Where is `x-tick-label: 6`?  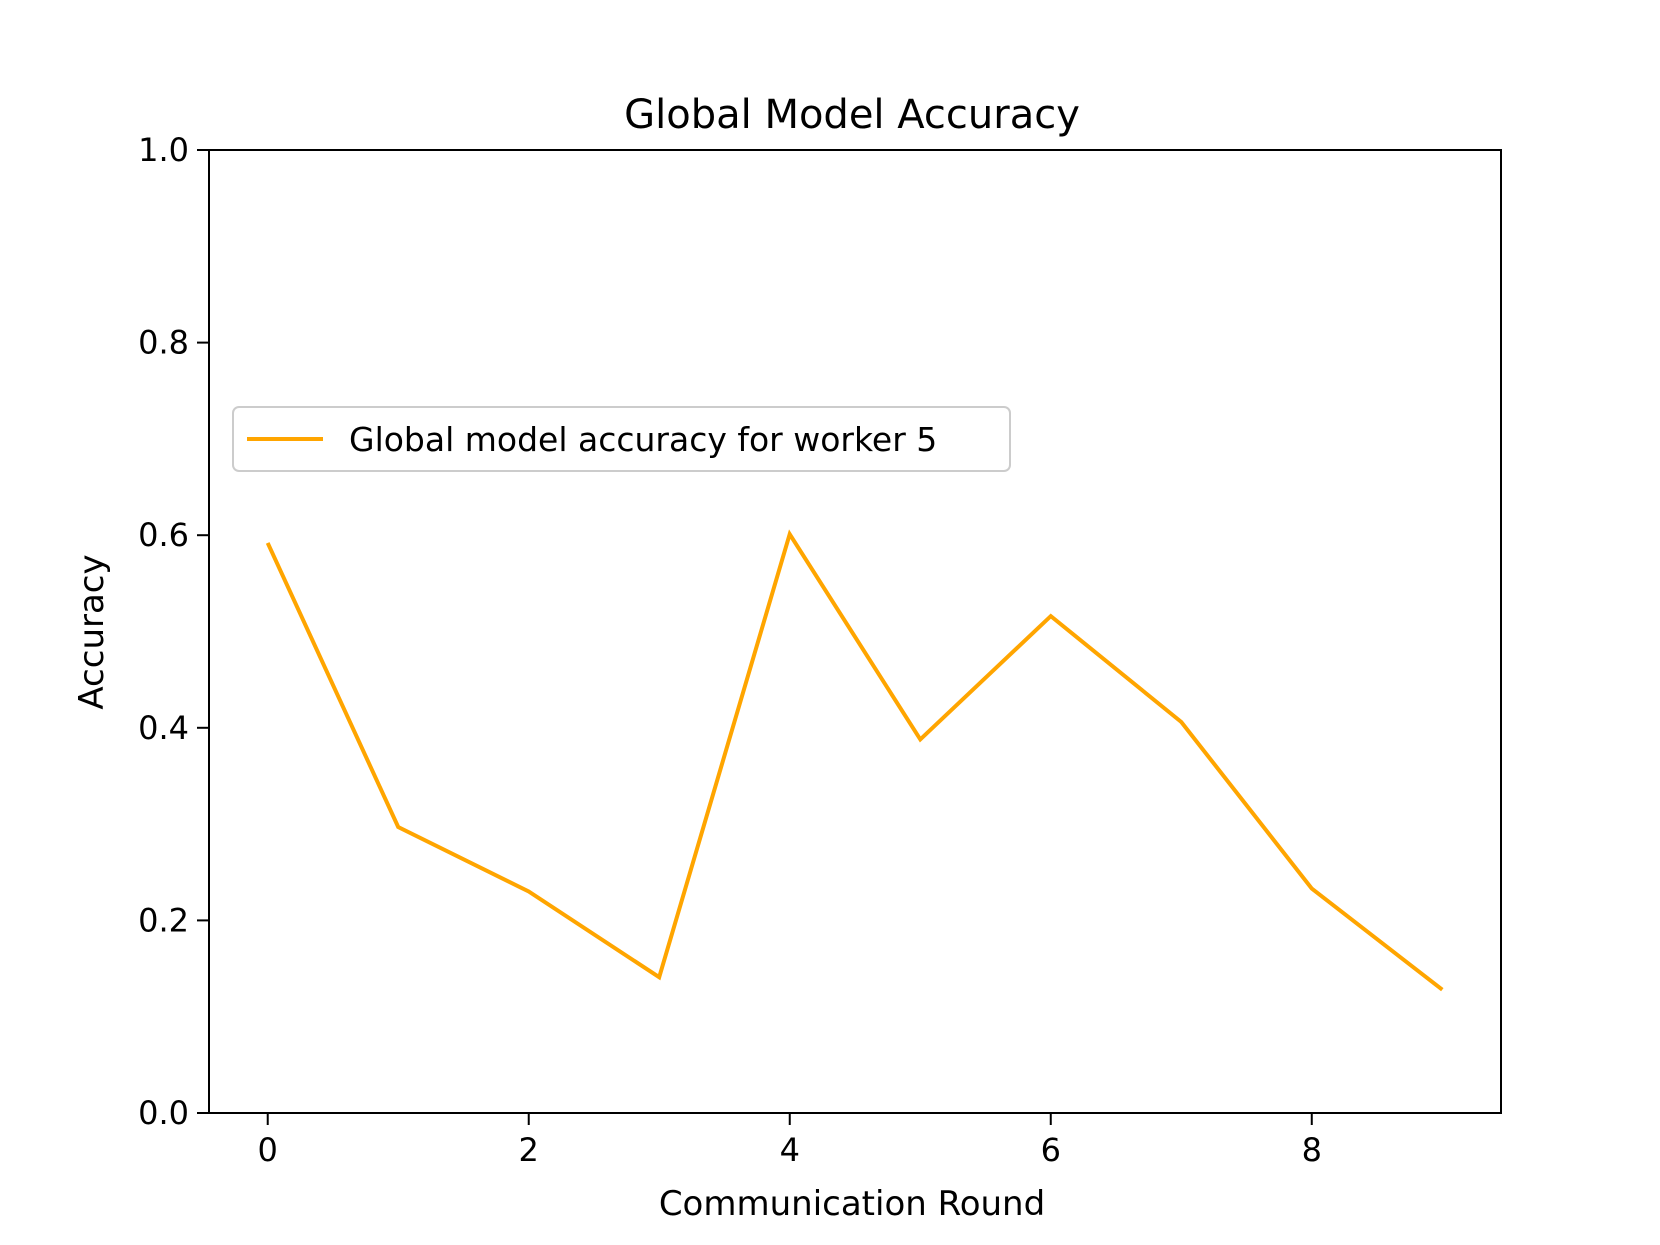
x-tick-label: 6 is located at coordinates (1051, 1150).